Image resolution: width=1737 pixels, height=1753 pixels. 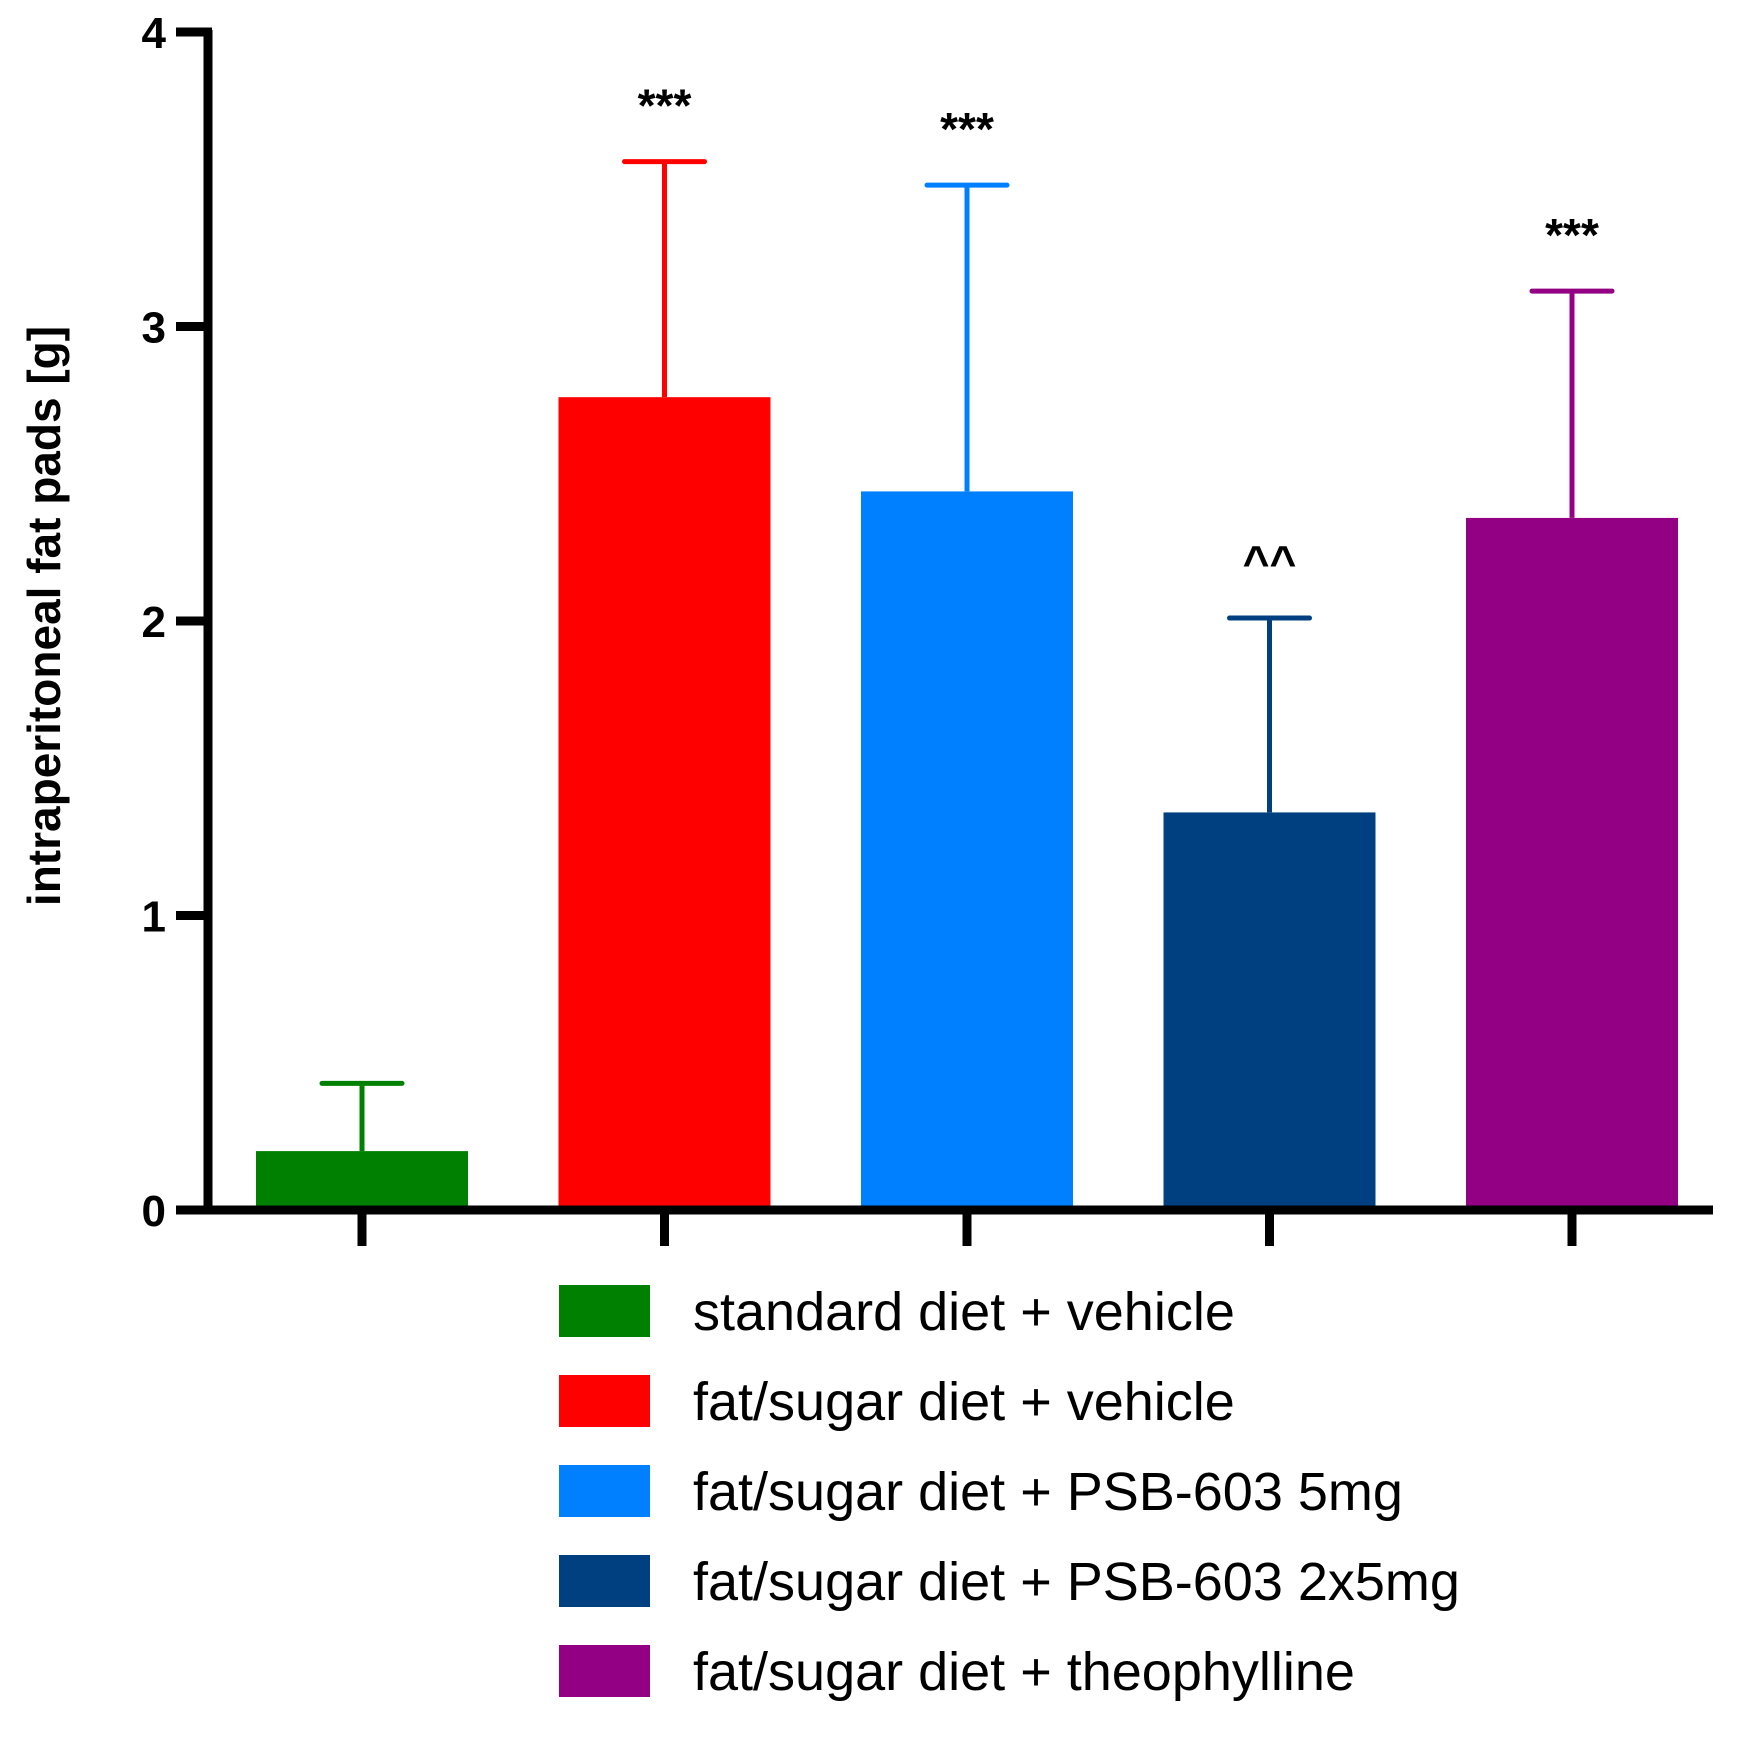 What do you see at coordinates (1048, 1492) in the screenshot?
I see `legend-label: fat/sugar diet + PSB-603 5mg` at bounding box center [1048, 1492].